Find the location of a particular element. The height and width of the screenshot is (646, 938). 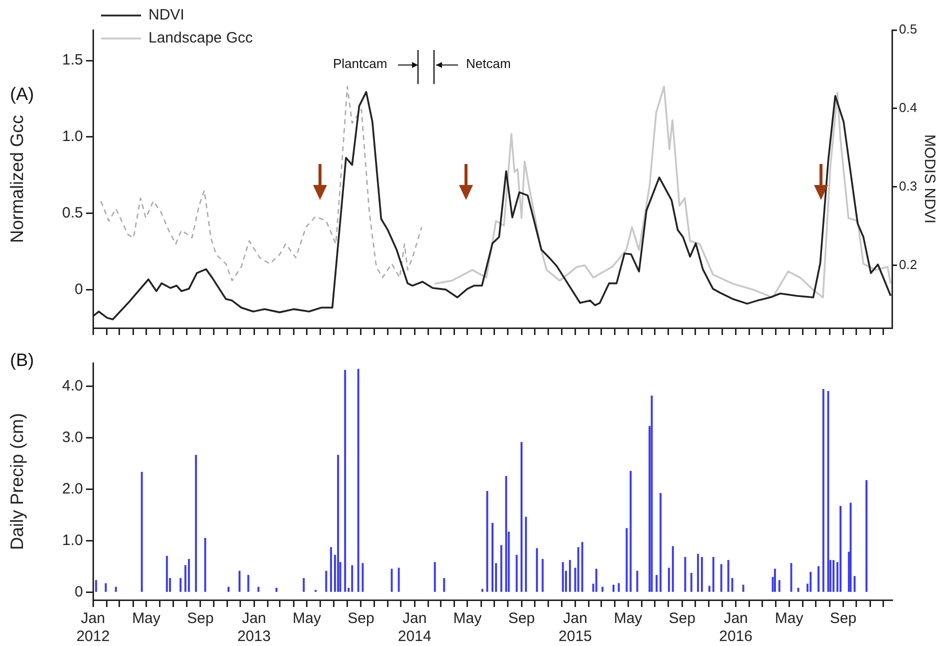

y2-tick-label: 0.2 is located at coordinates (908, 264).